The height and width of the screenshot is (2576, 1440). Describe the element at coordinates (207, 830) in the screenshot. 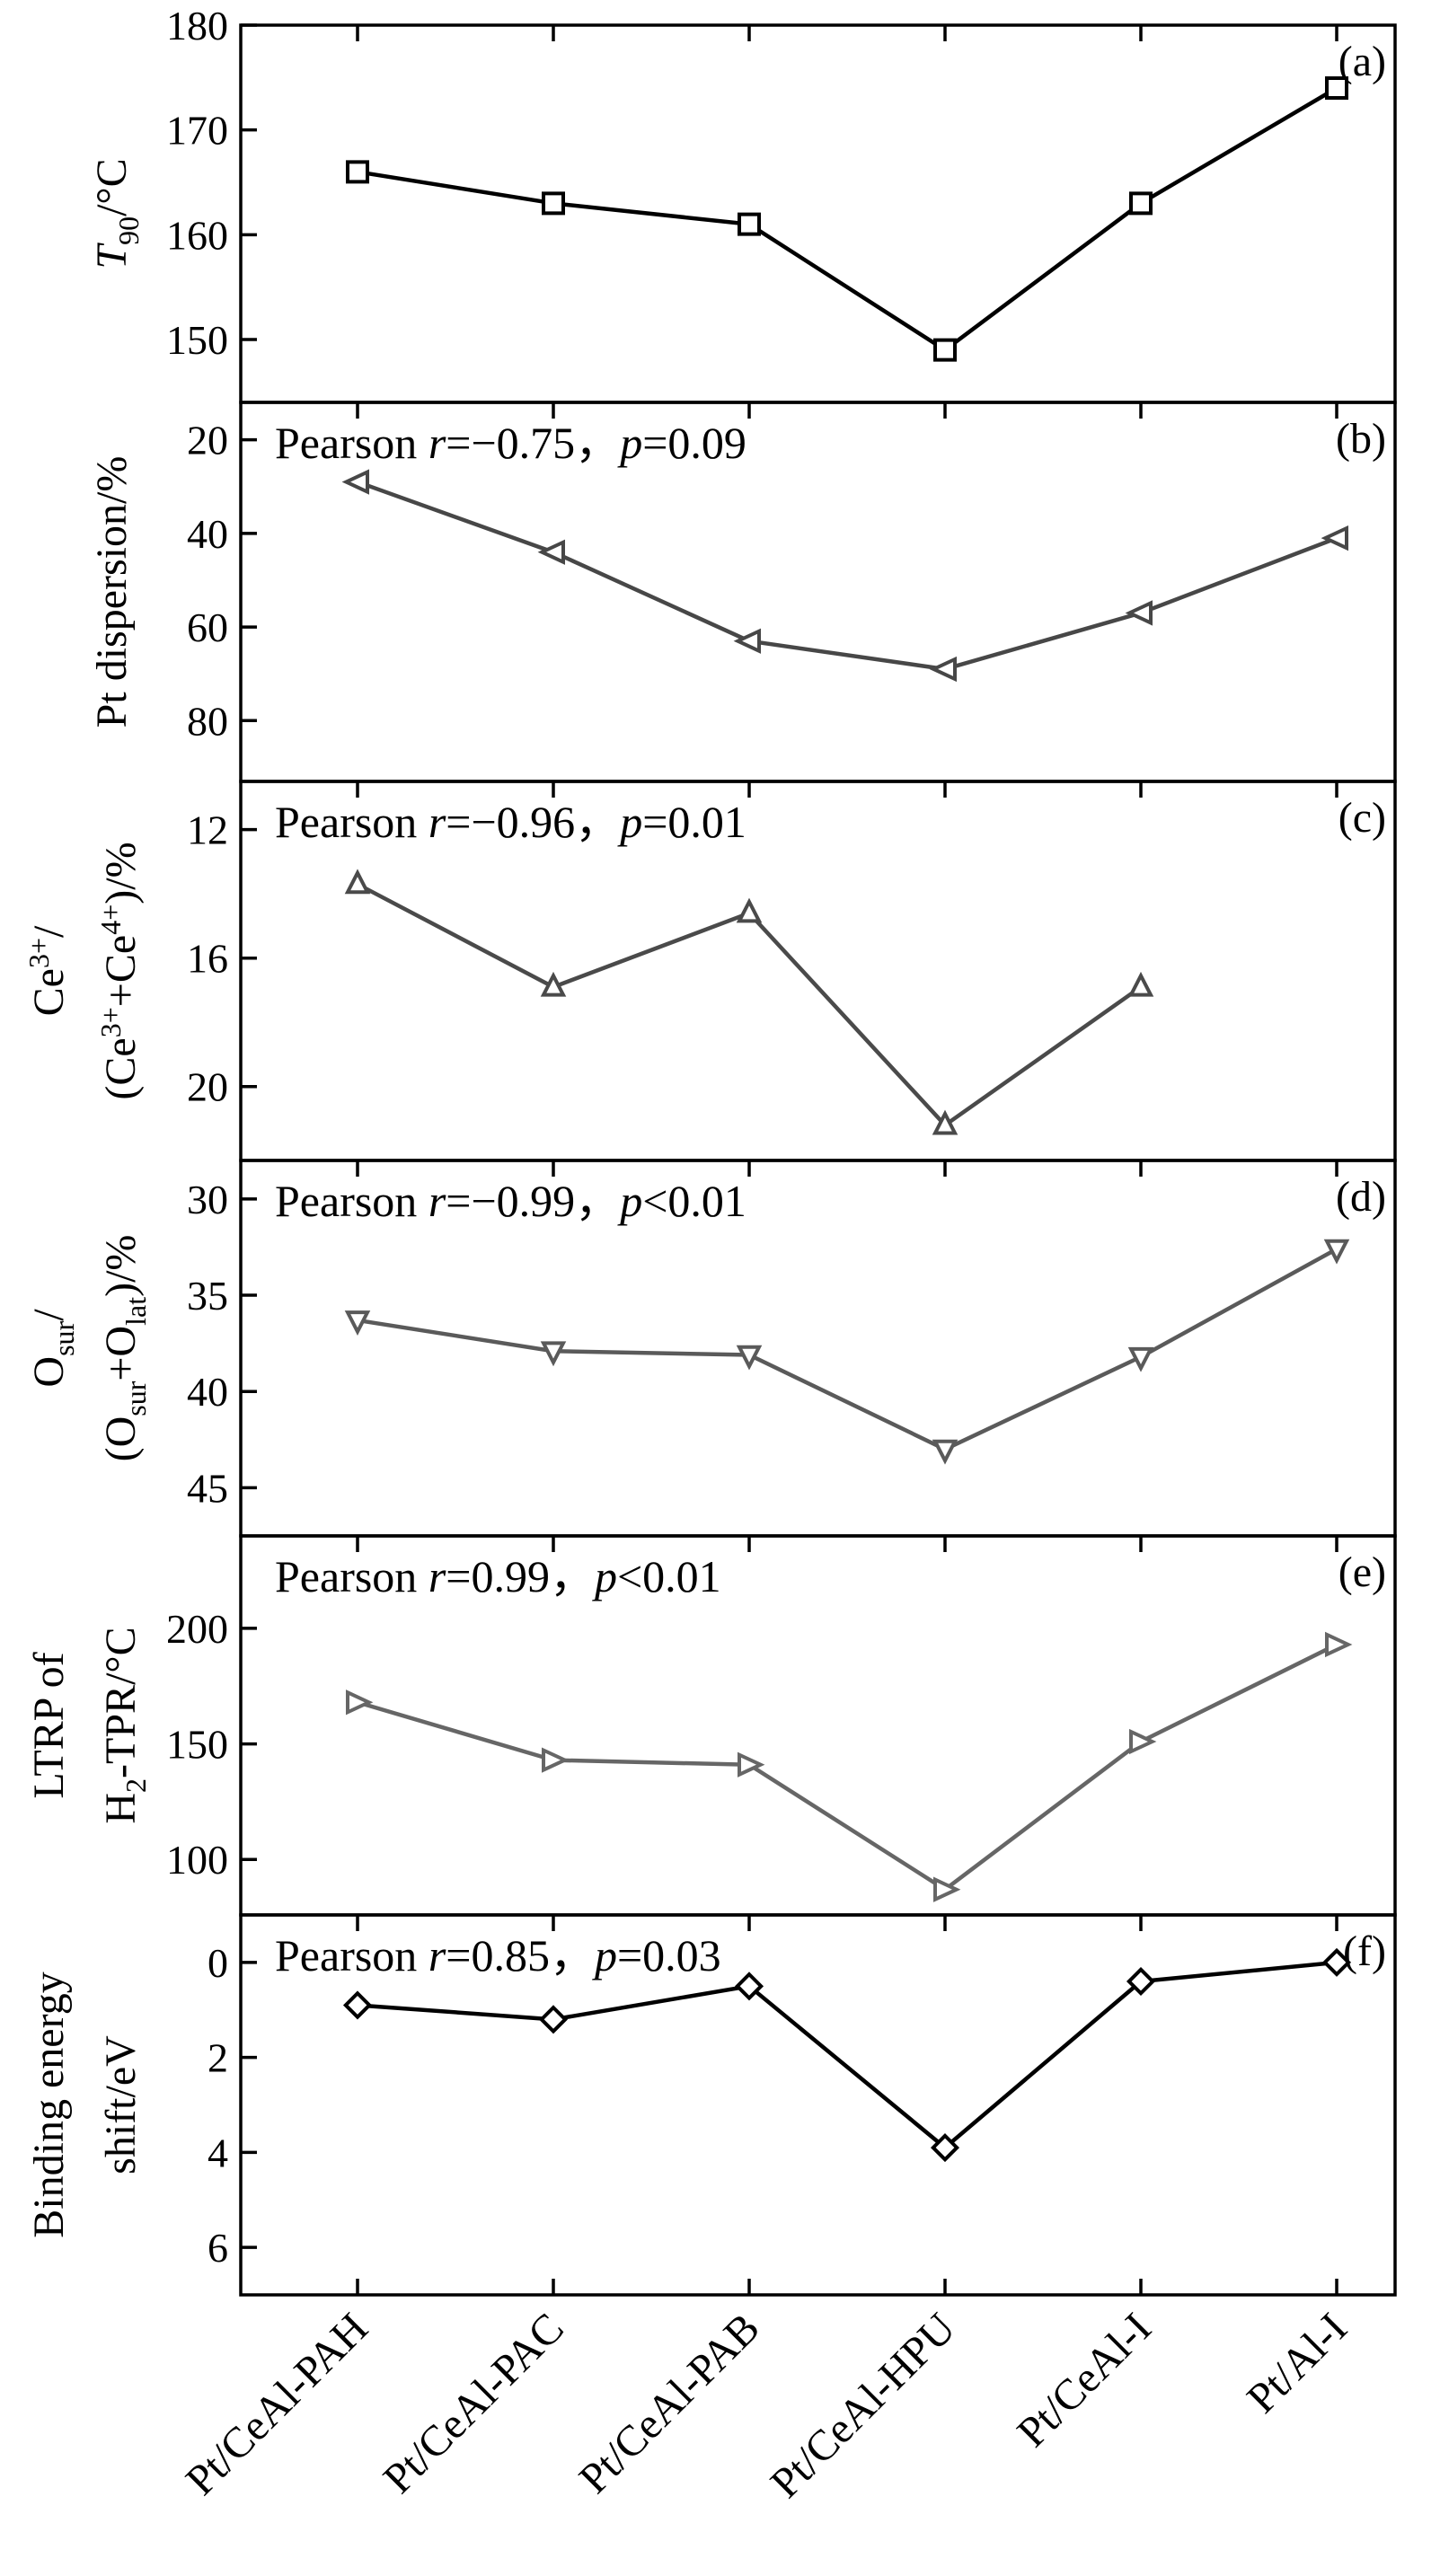

I see `y-tick-label-c: 12` at that location.